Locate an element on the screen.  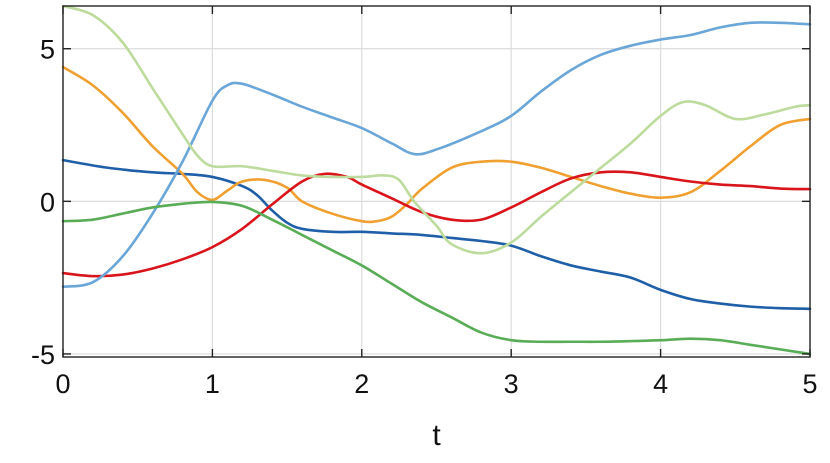
x-tick-label: 3 is located at coordinates (511, 384).